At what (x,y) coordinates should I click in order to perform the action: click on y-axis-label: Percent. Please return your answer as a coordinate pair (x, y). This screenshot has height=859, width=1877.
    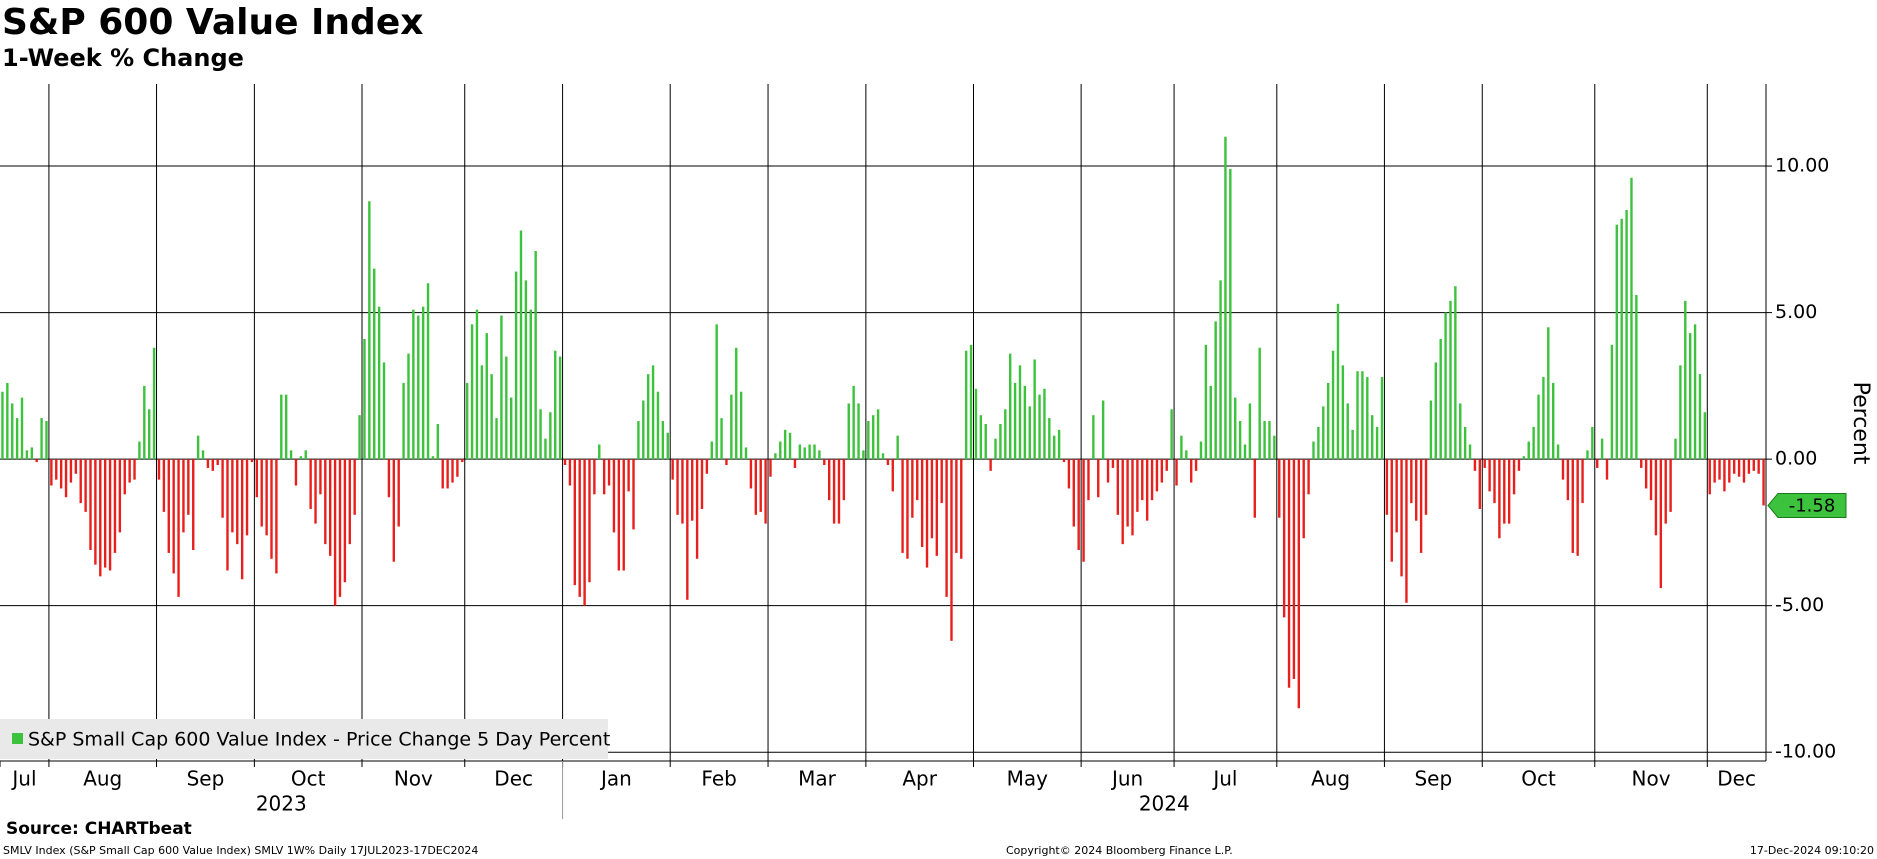
    Looking at the image, I should click on (1860, 423).